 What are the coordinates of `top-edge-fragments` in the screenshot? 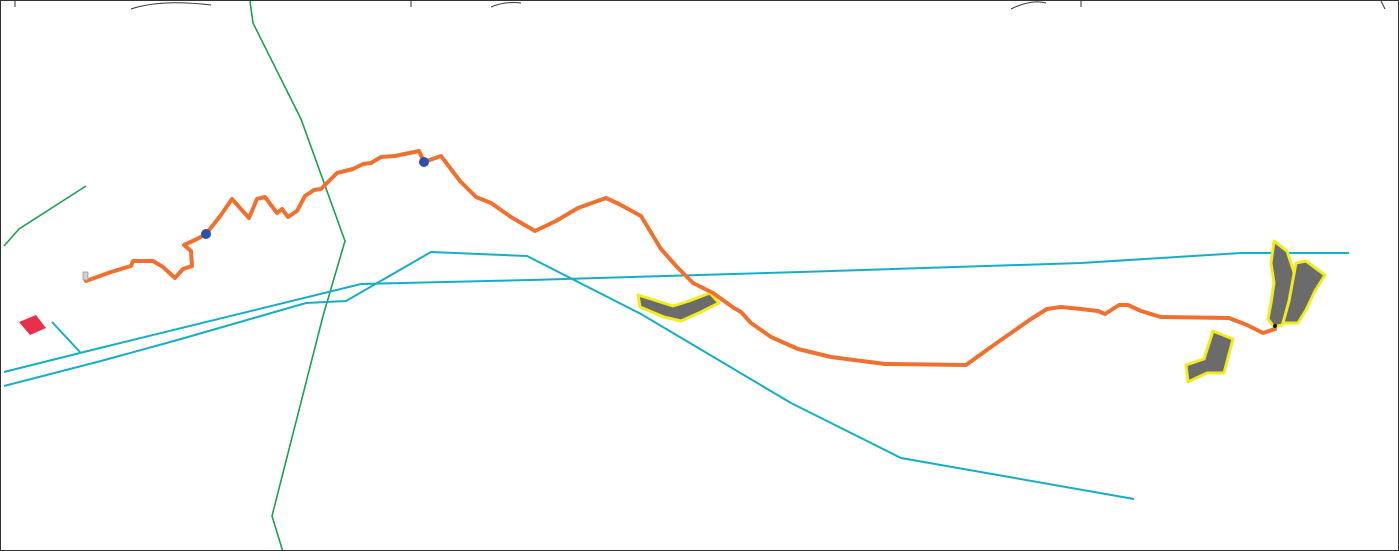 It's located at (700, 5).